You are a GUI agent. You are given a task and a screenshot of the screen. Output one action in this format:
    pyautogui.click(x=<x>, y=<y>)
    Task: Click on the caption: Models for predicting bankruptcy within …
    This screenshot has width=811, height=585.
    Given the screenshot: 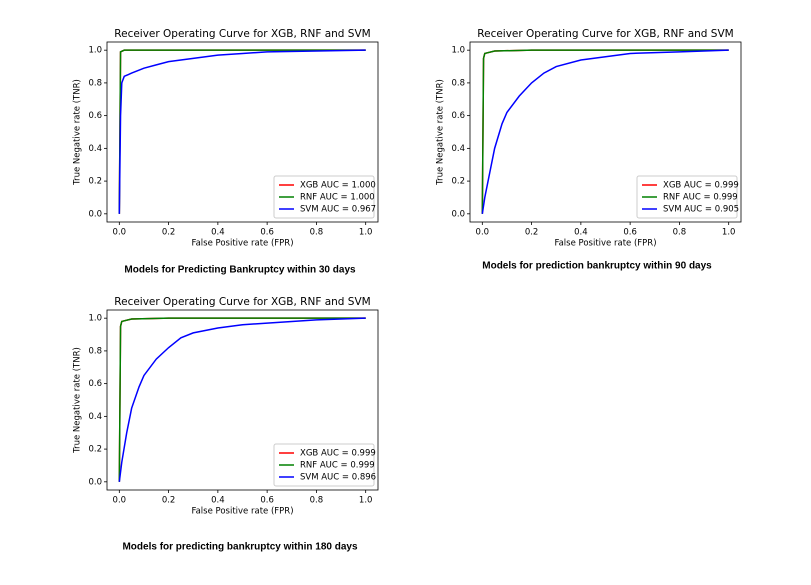 What is the action you would take?
    pyautogui.click(x=239, y=547)
    